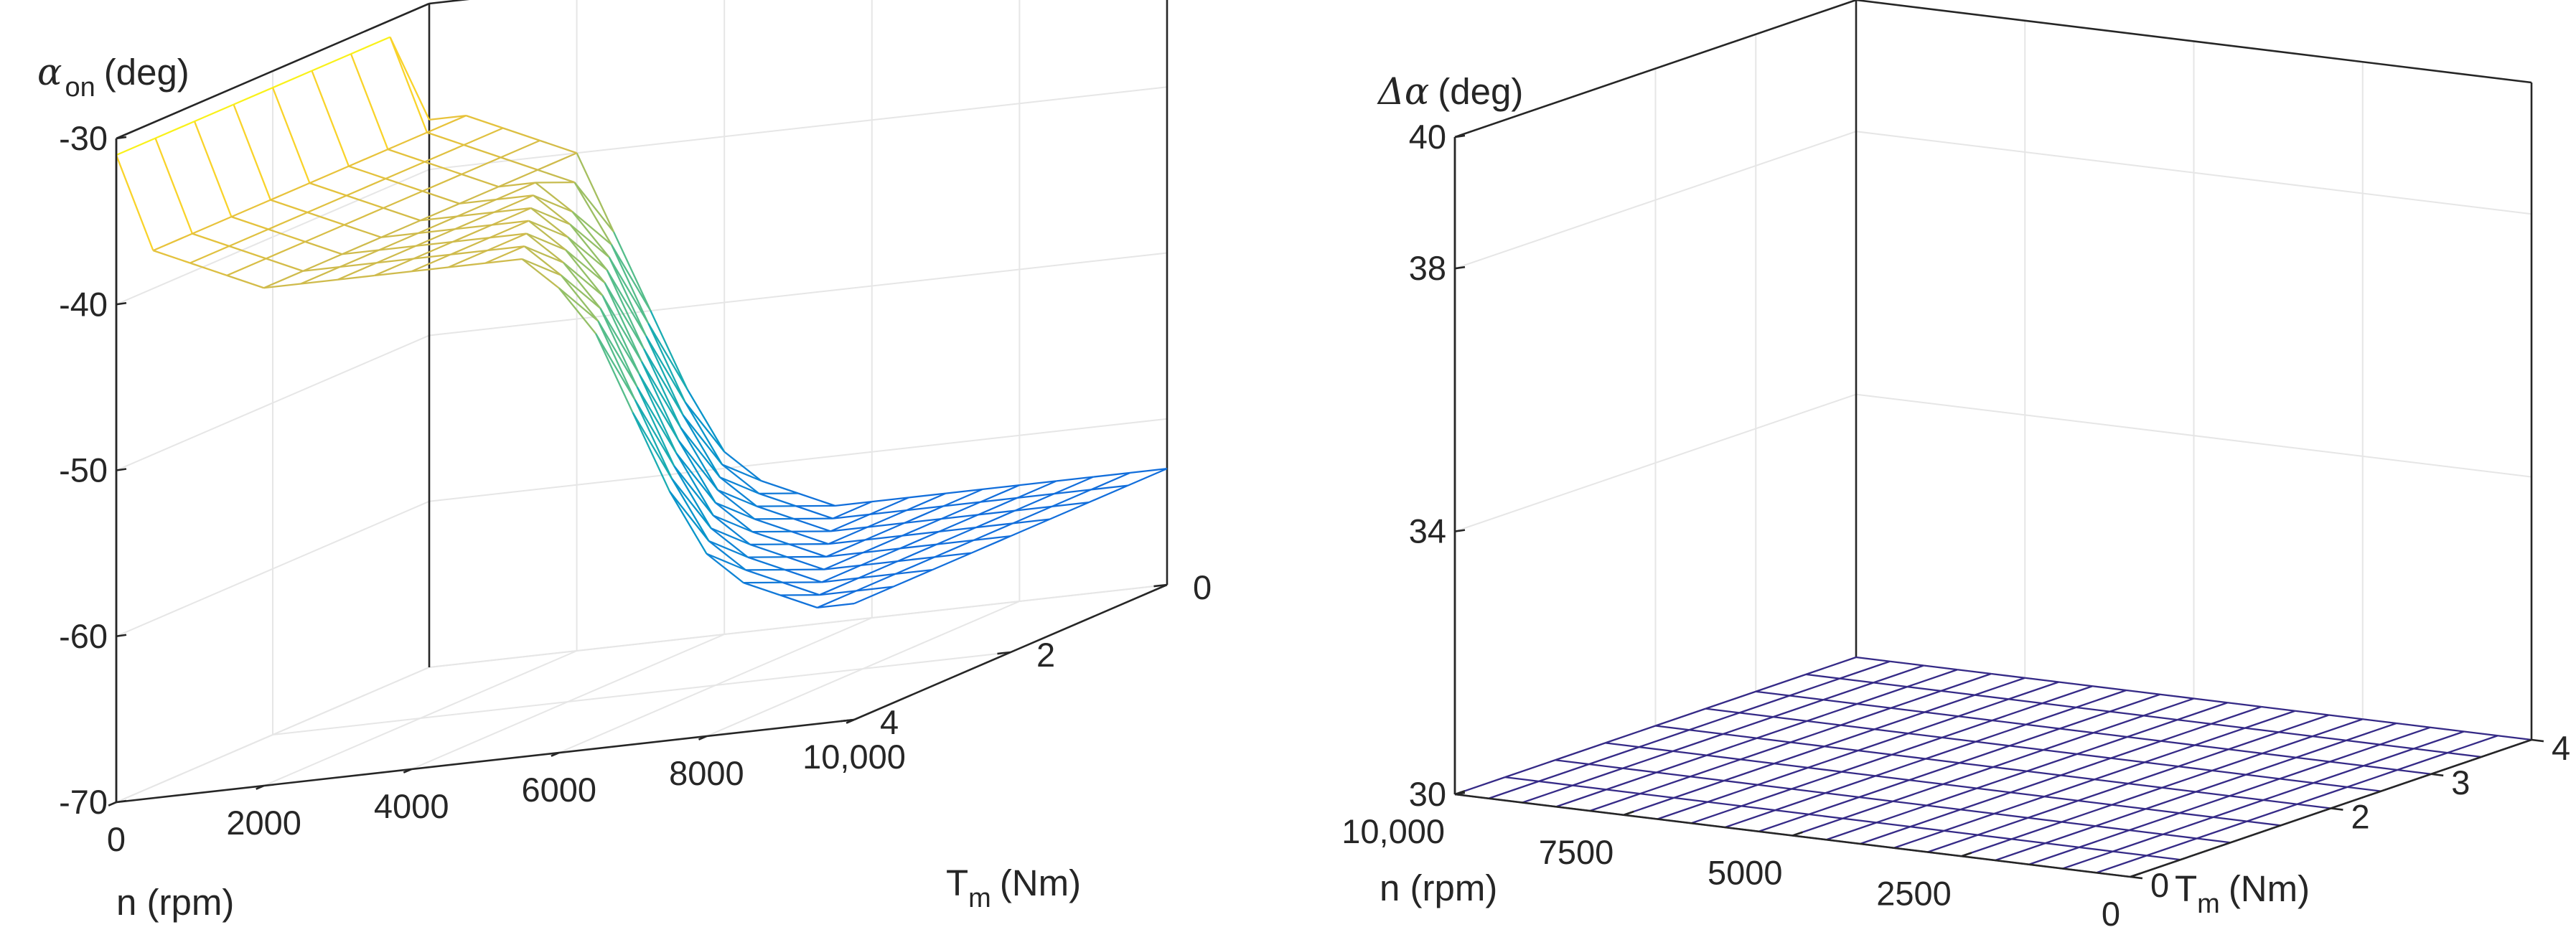  I want to click on z-tick-label: 40, so click(1427, 137).